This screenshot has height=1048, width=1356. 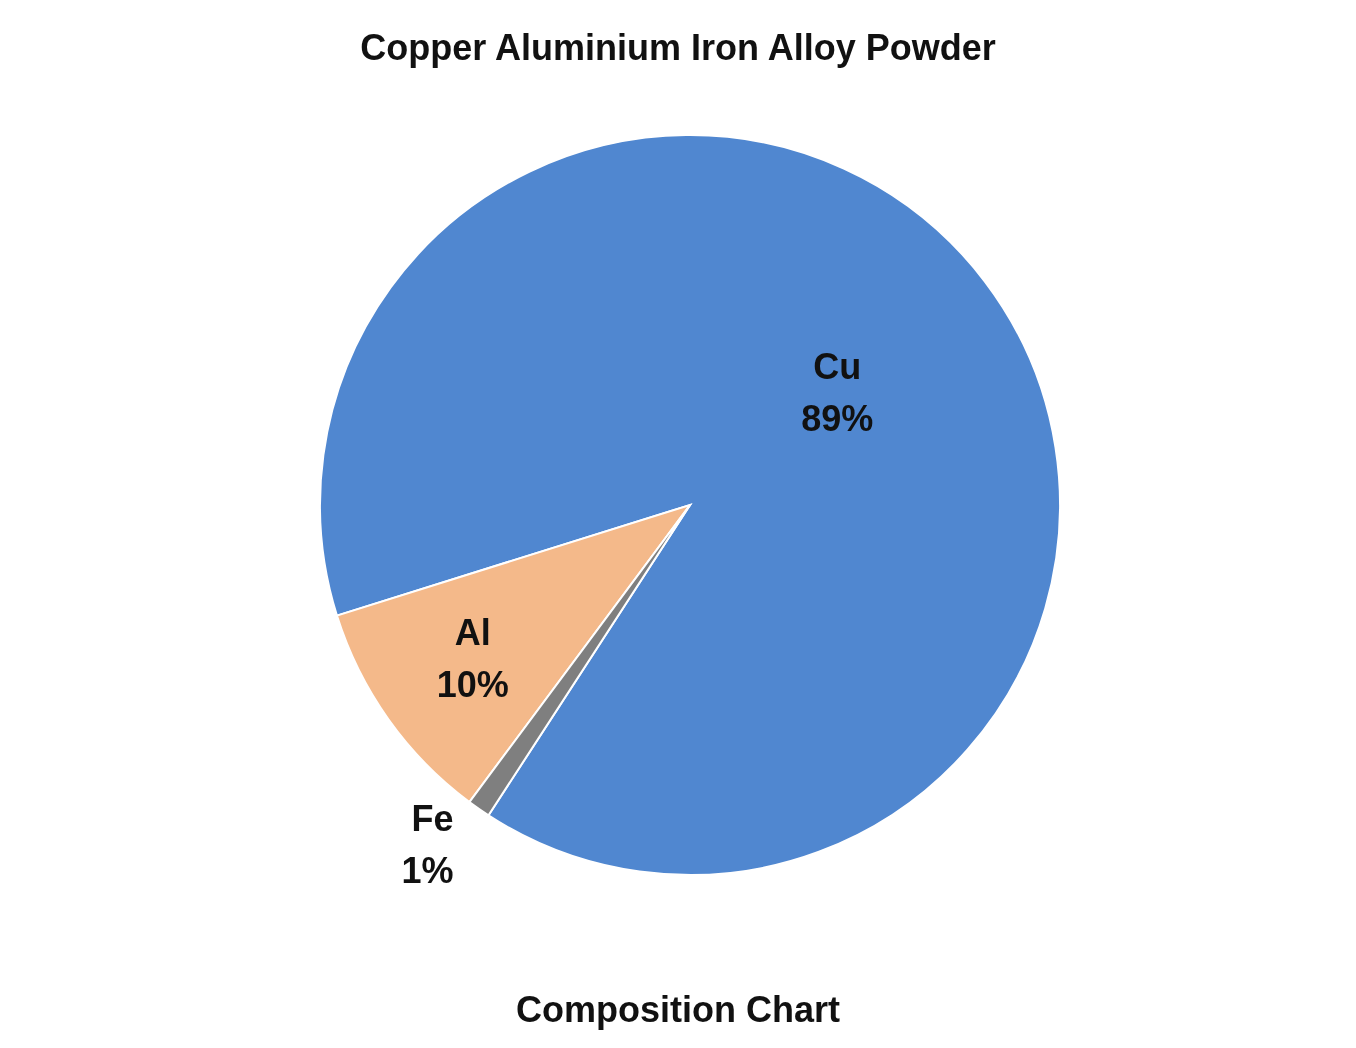 I want to click on text: Composition Chart, so click(x=678, y=1009).